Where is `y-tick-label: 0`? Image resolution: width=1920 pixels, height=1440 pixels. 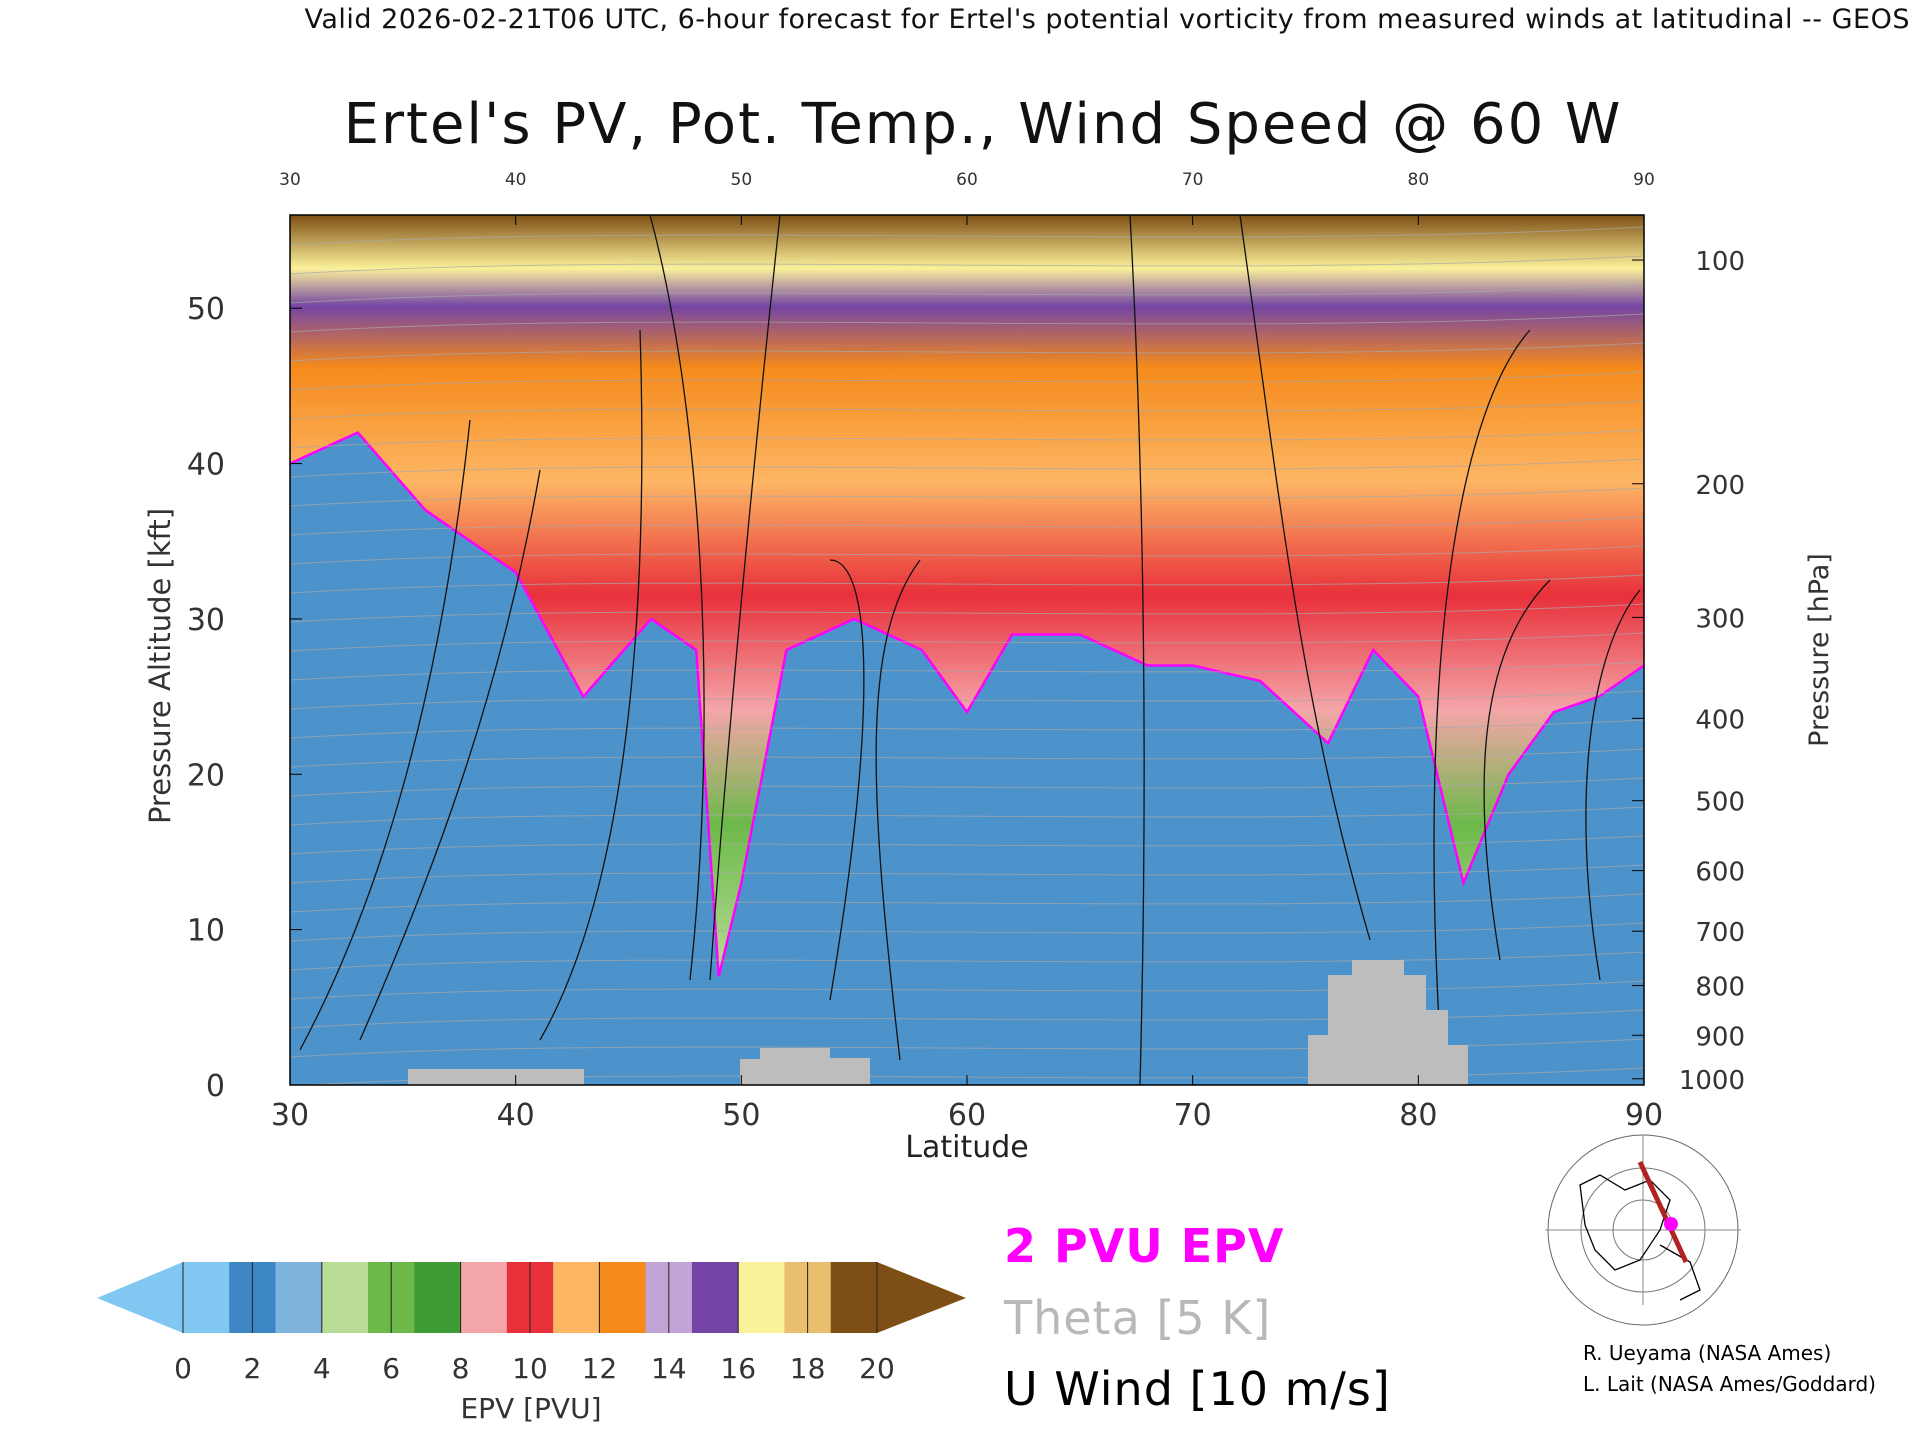 y-tick-label: 0 is located at coordinates (215, 1086).